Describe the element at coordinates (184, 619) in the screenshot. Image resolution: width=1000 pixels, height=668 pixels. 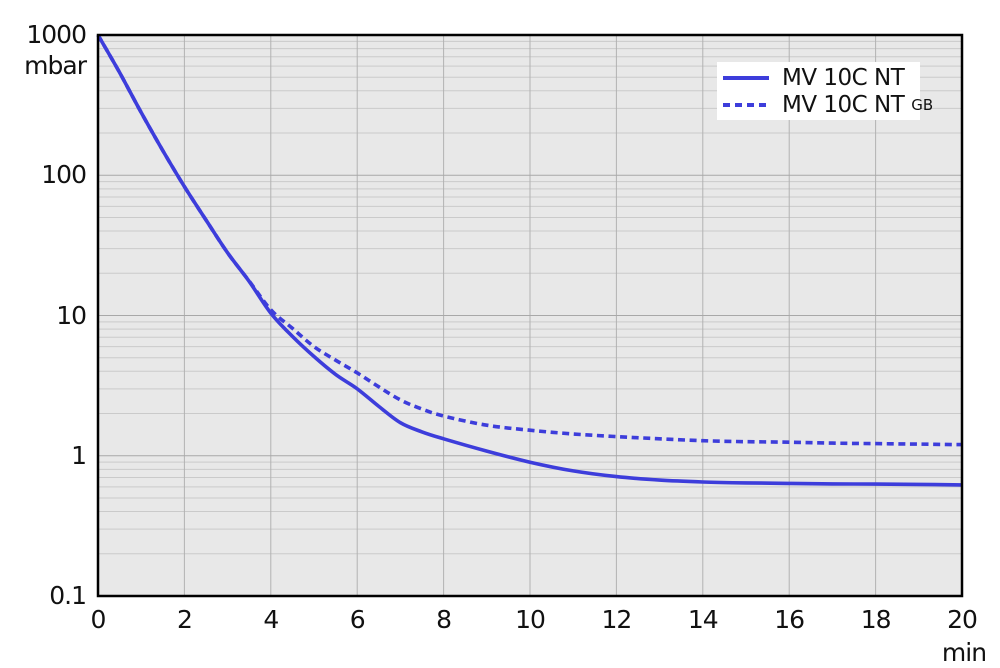
I see `x-tick-label: 2` at that location.